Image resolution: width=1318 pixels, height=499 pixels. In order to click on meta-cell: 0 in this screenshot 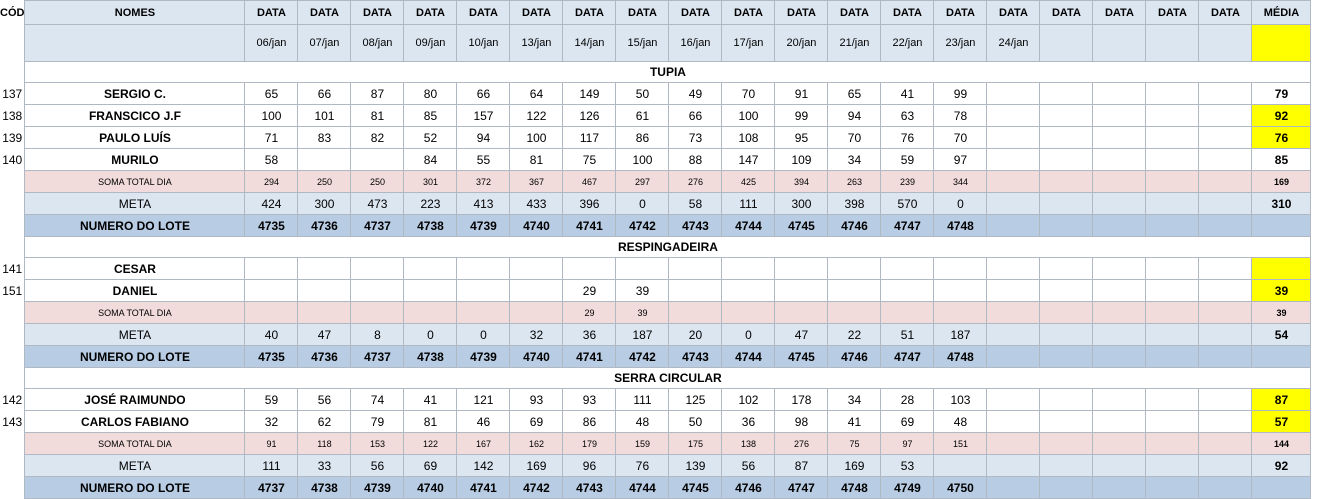, I will do `click(483, 334)`.